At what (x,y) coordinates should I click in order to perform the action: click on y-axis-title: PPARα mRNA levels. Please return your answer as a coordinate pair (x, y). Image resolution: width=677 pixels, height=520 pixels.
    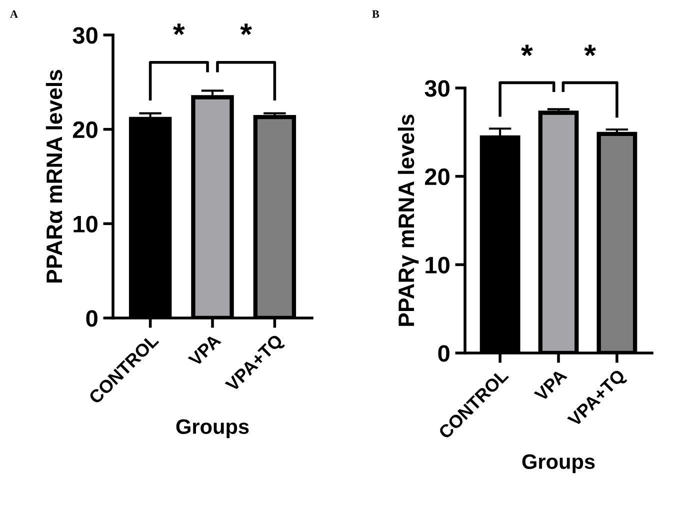
    Looking at the image, I should click on (54, 176).